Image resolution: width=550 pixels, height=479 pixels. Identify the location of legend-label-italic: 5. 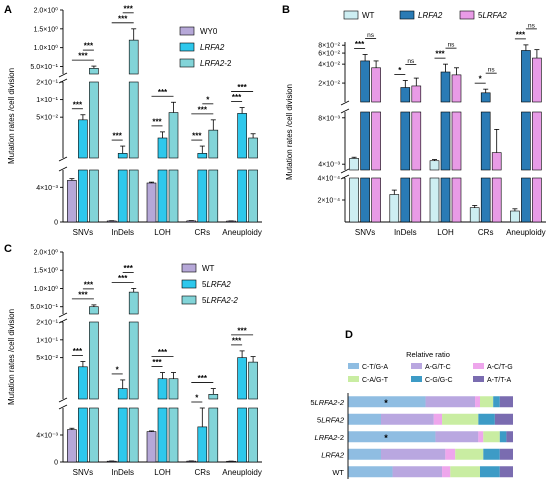
(204, 300).